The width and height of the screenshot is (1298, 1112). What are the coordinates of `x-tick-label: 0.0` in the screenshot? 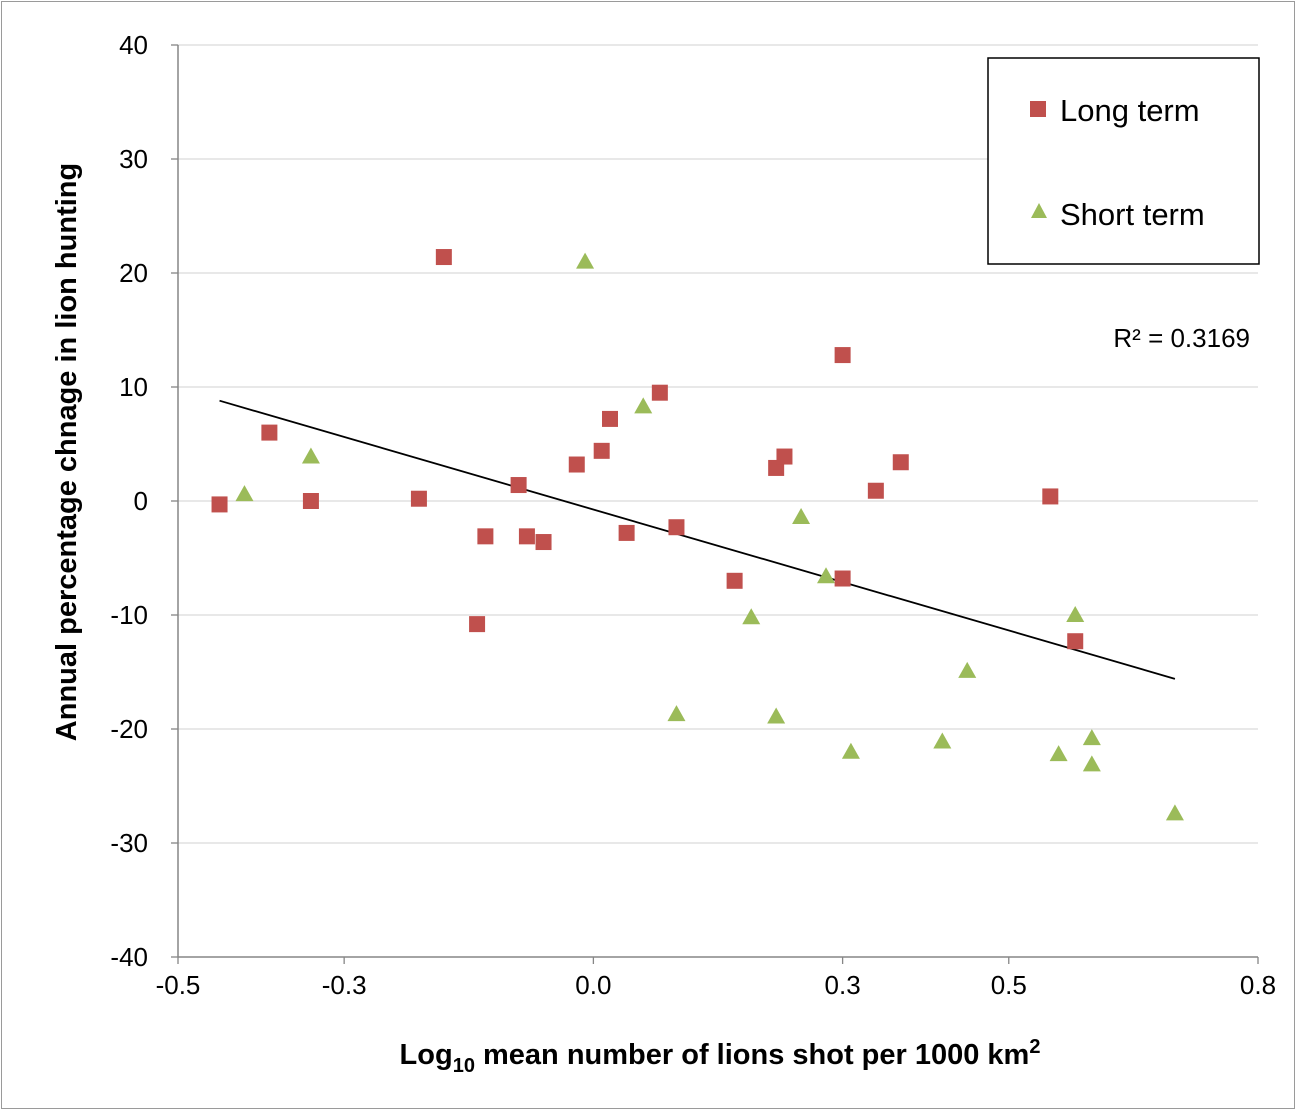 It's located at (593, 985).